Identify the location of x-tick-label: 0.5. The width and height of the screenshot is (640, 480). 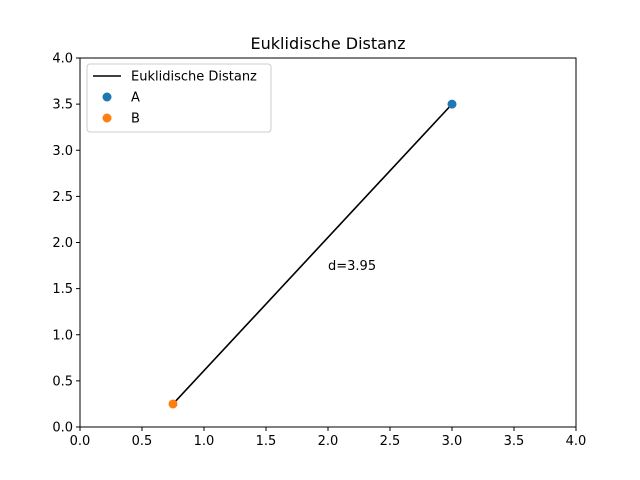
(142, 441).